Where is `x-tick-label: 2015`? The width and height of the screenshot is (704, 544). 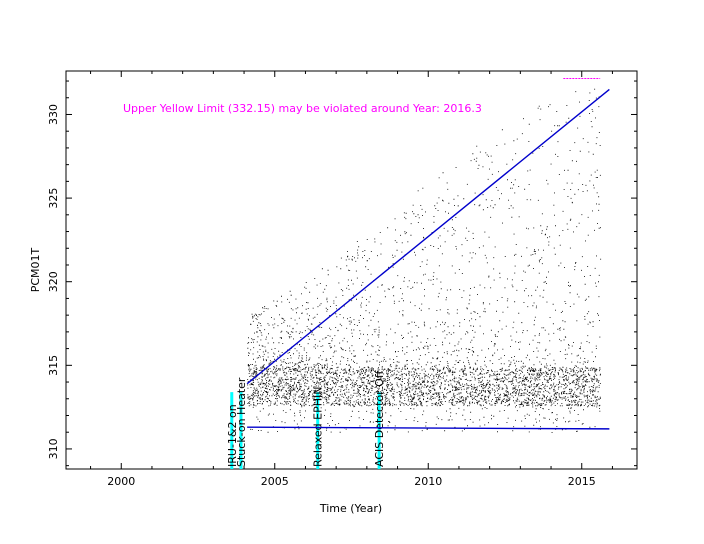
x-tick-label: 2015 is located at coordinates (582, 481).